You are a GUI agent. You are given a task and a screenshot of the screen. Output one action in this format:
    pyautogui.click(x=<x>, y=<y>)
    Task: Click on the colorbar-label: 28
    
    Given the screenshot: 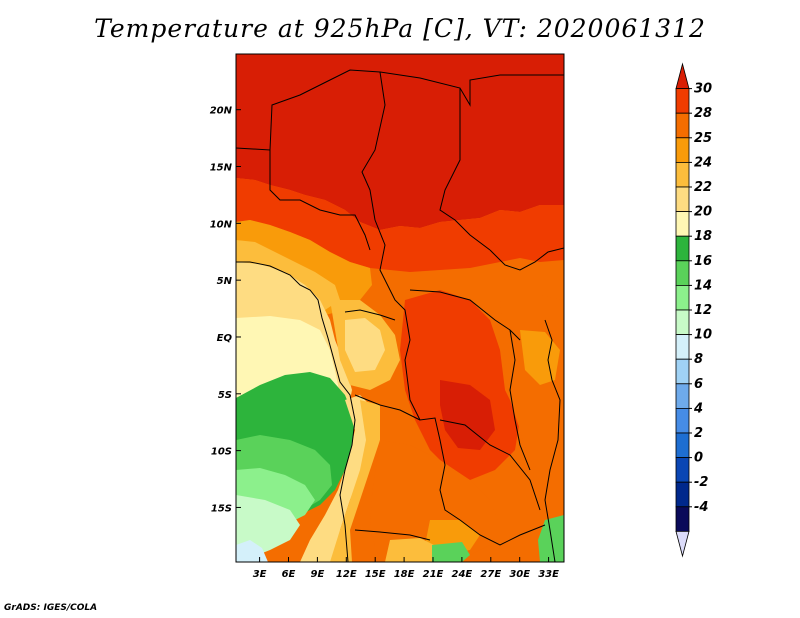 What is the action you would take?
    pyautogui.click(x=703, y=113)
    